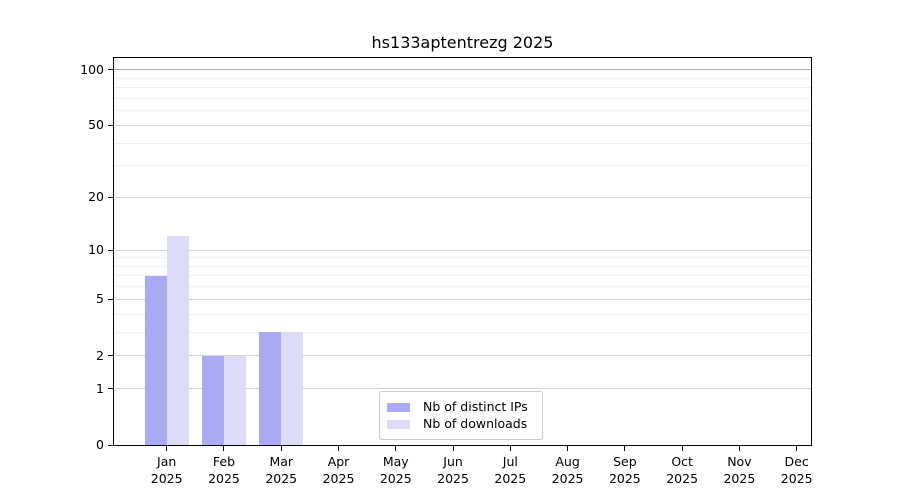 This screenshot has height=500, width=900. I want to click on y-tick-label: 20, so click(96, 197).